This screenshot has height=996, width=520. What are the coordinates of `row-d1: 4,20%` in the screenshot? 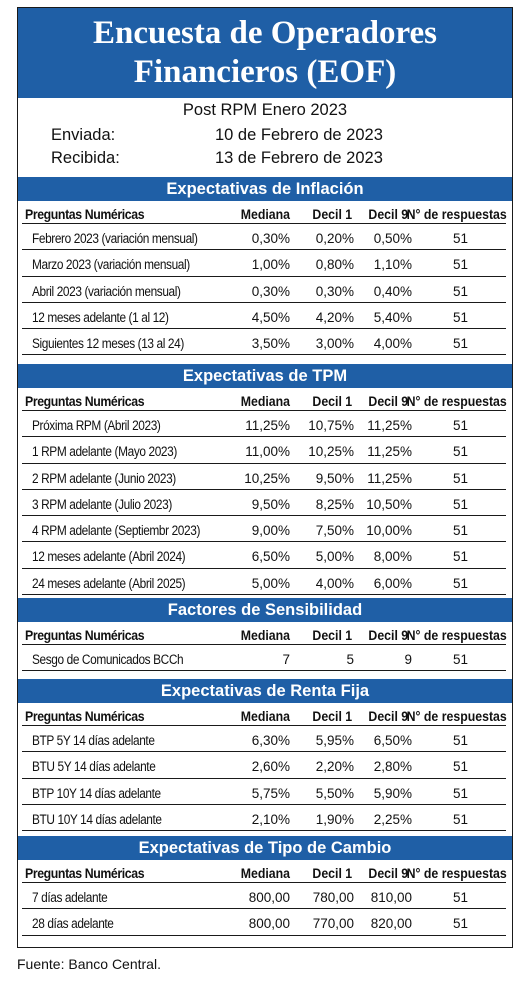 It's located at (334, 317).